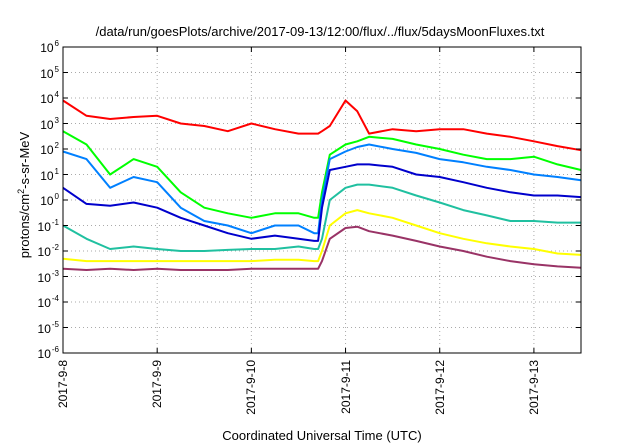 The width and height of the screenshot is (640, 448). What do you see at coordinates (49, 72) in the screenshot?
I see `y-tick-label: 10⁵` at bounding box center [49, 72].